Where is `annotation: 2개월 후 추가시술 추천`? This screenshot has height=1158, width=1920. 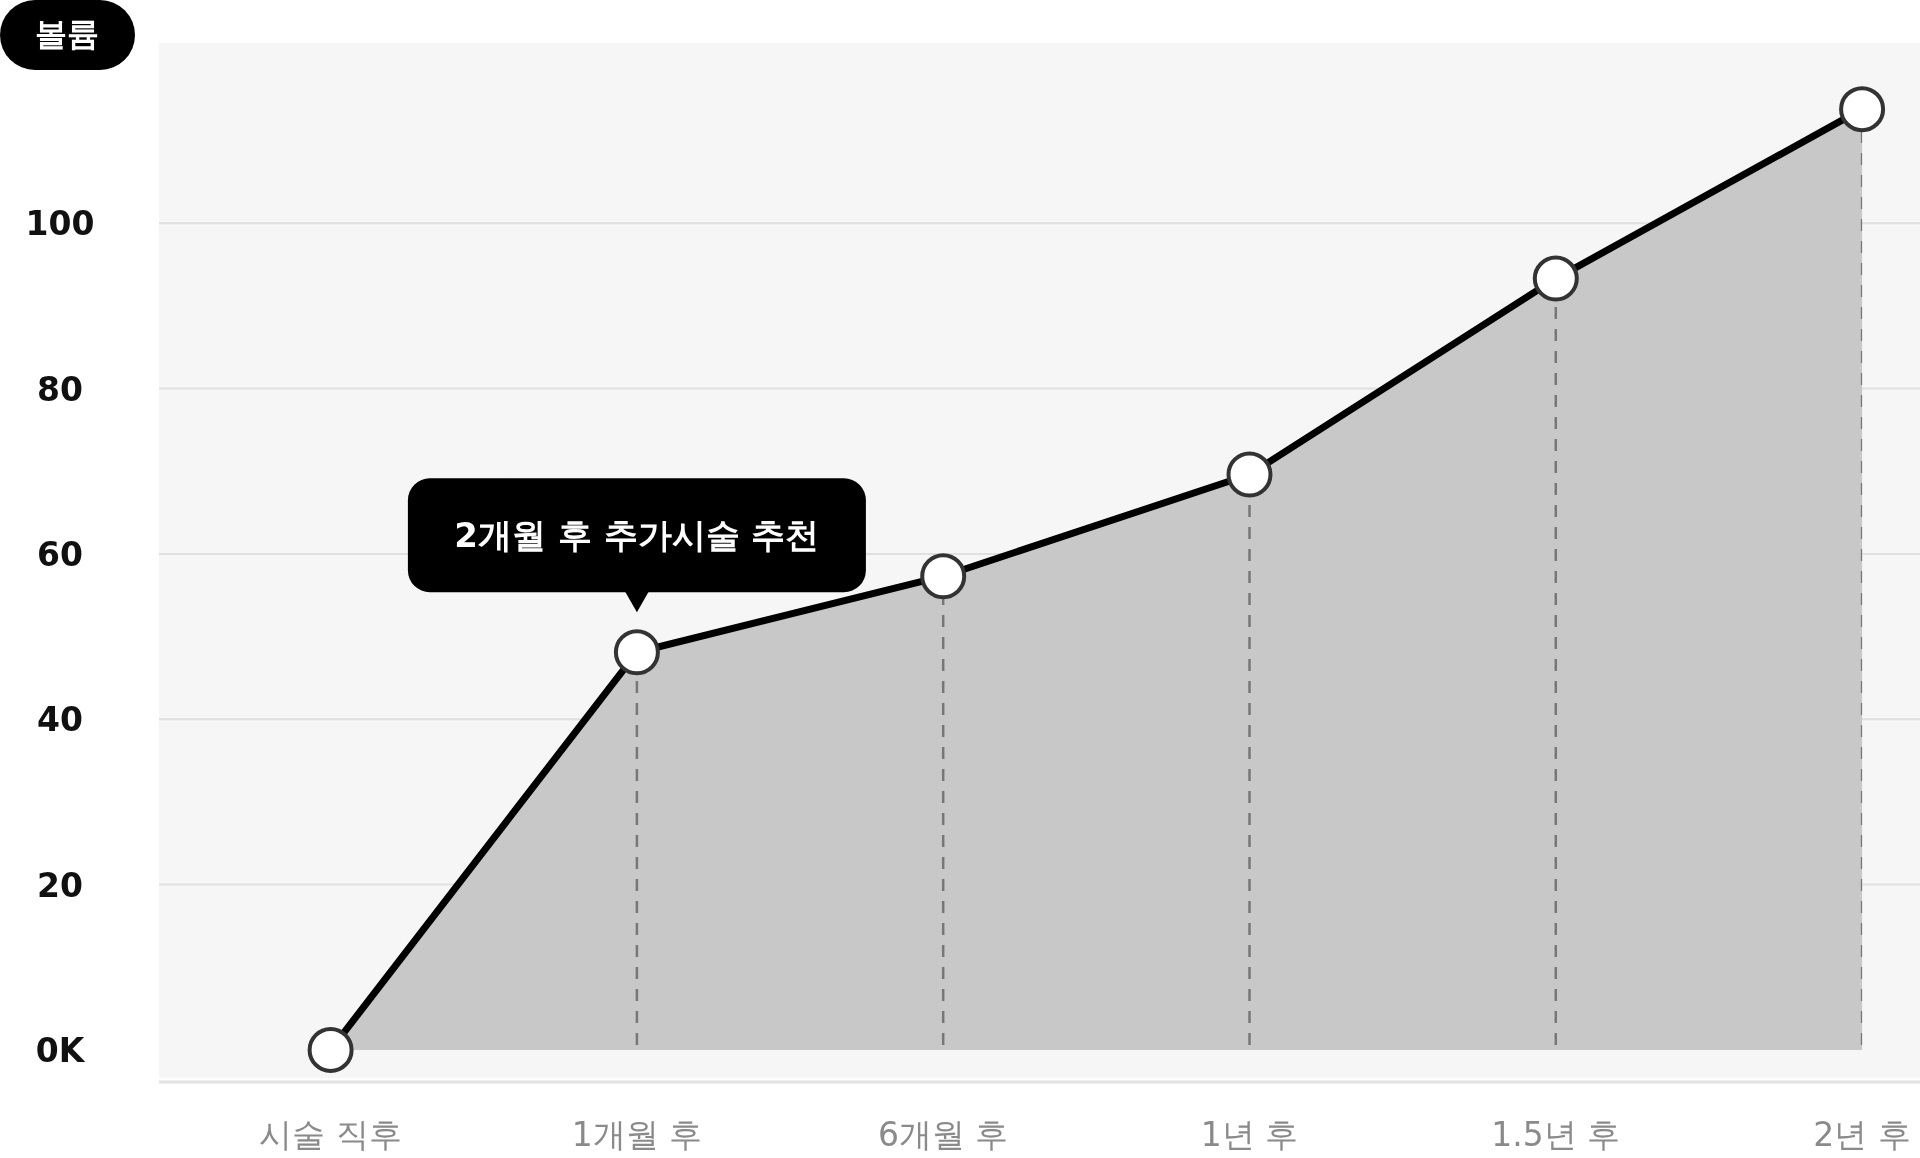 annotation: 2개월 후 추가시술 추천 is located at coordinates (637, 535).